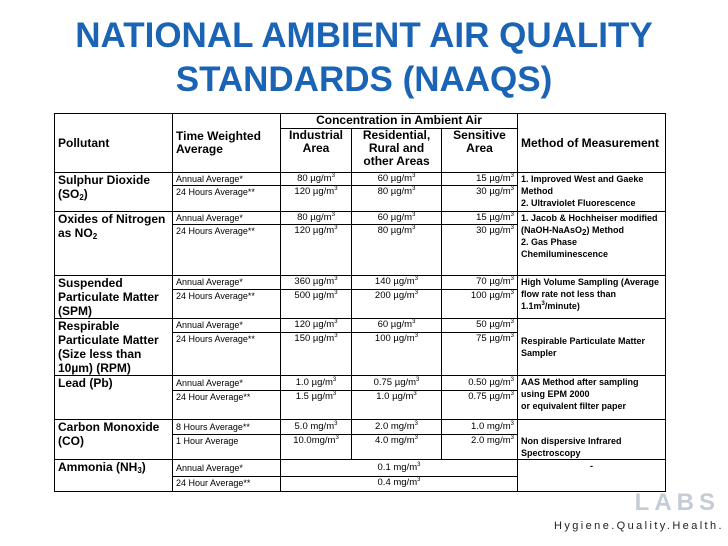 The image size is (728, 546). What do you see at coordinates (479, 354) in the screenshot?
I see `value-cell: 75 µg/m3` at bounding box center [479, 354].